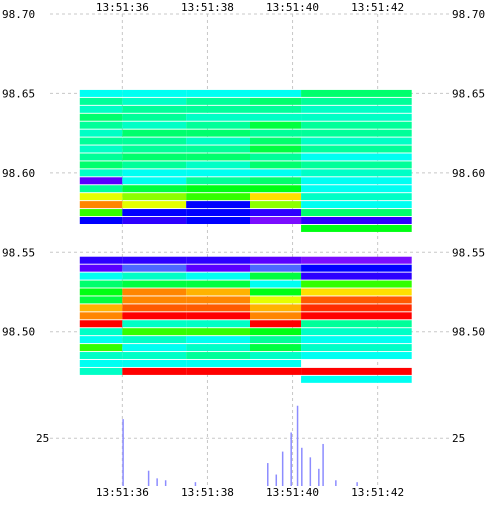 This screenshot has width=500, height=505. Describe the element at coordinates (292, 7) in the screenshot. I see `x-tick-label-top: 13:51:40` at that location.